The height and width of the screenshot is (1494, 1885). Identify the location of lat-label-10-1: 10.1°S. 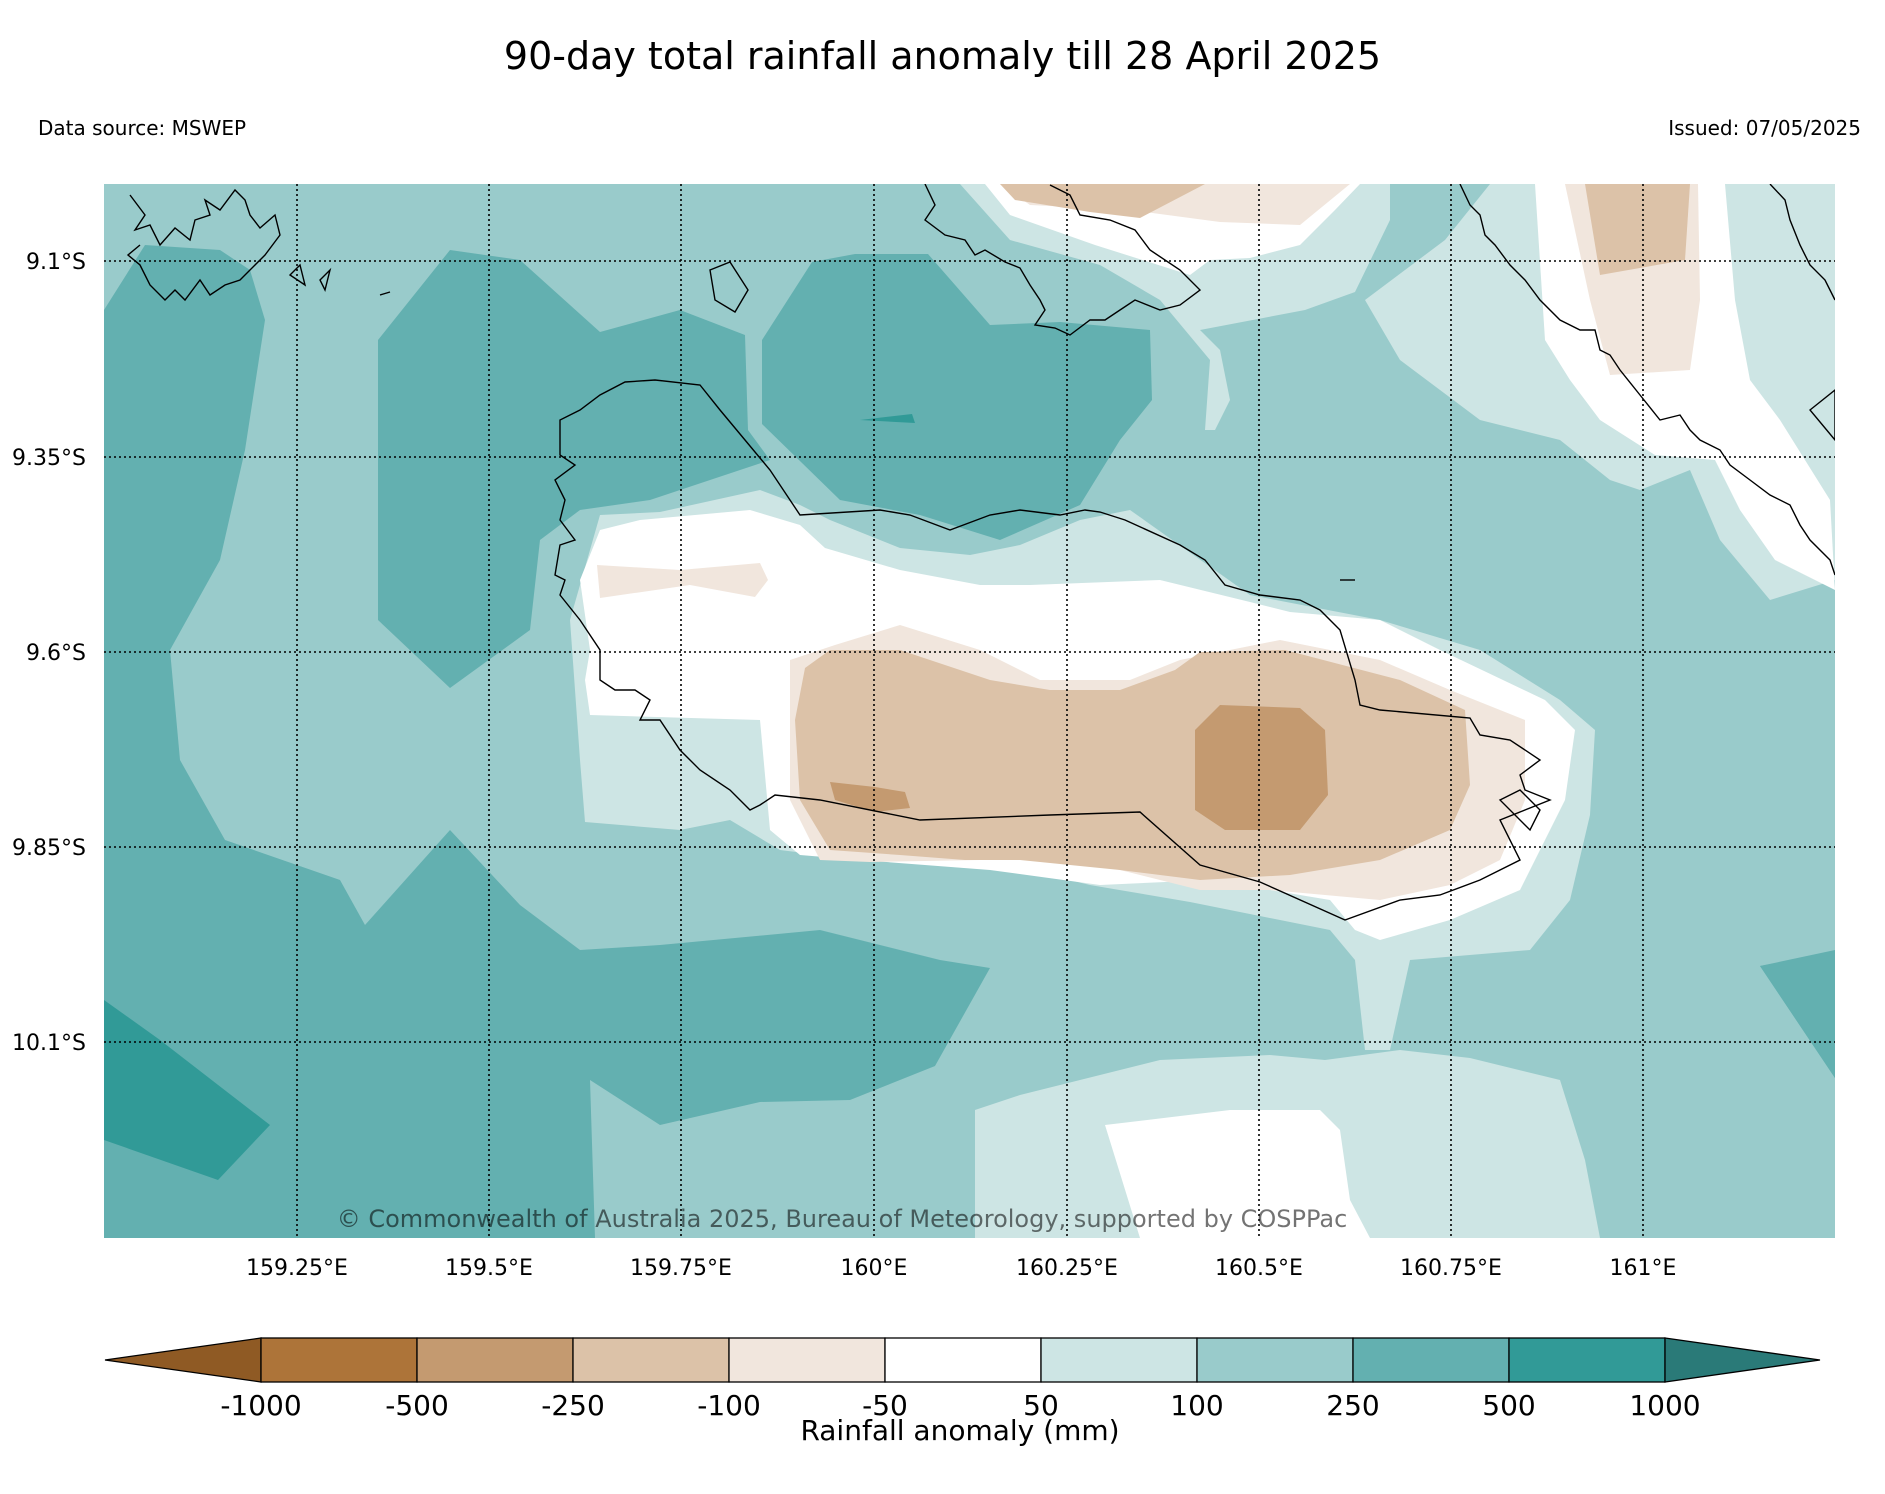
(49, 1043).